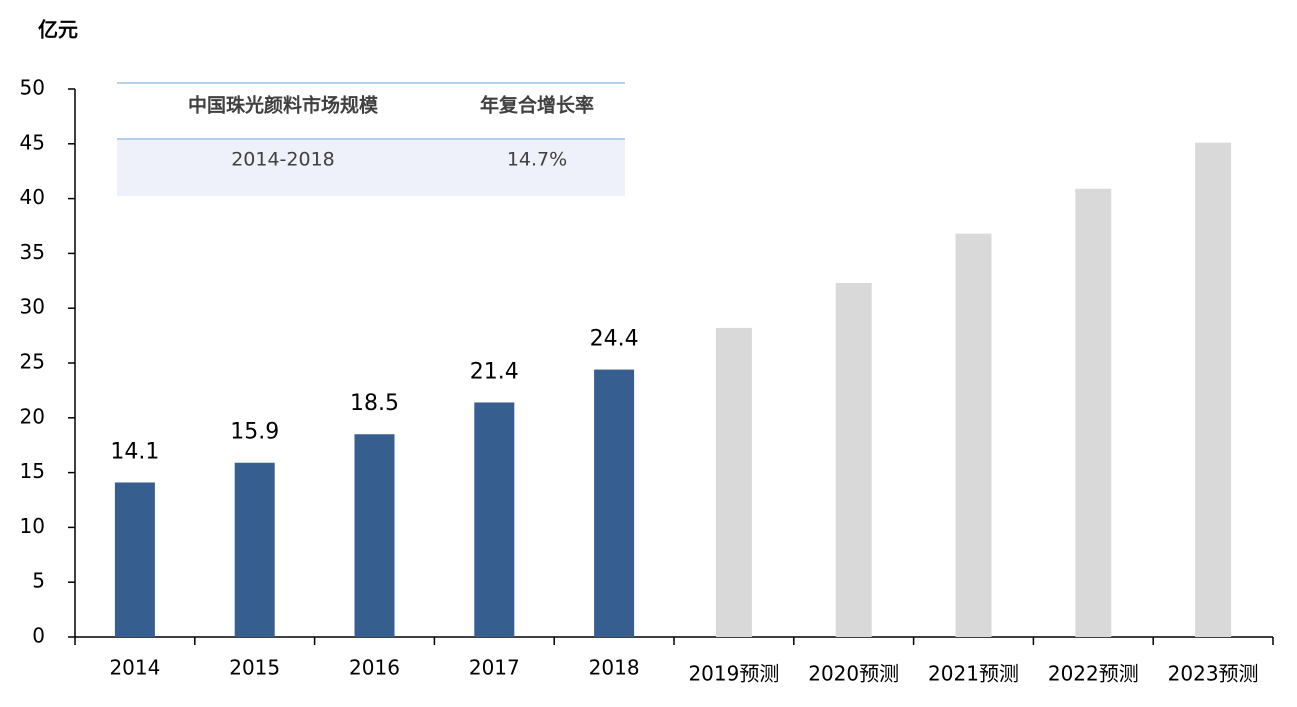 This screenshot has width=1297, height=707. Describe the element at coordinates (254, 668) in the screenshot. I see `x-tick-label: 2015` at that location.